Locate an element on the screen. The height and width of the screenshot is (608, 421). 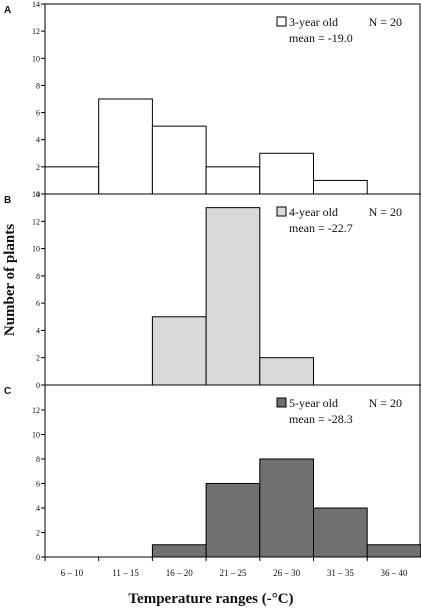
x-category-label: 21 – 25 is located at coordinates (233, 573).